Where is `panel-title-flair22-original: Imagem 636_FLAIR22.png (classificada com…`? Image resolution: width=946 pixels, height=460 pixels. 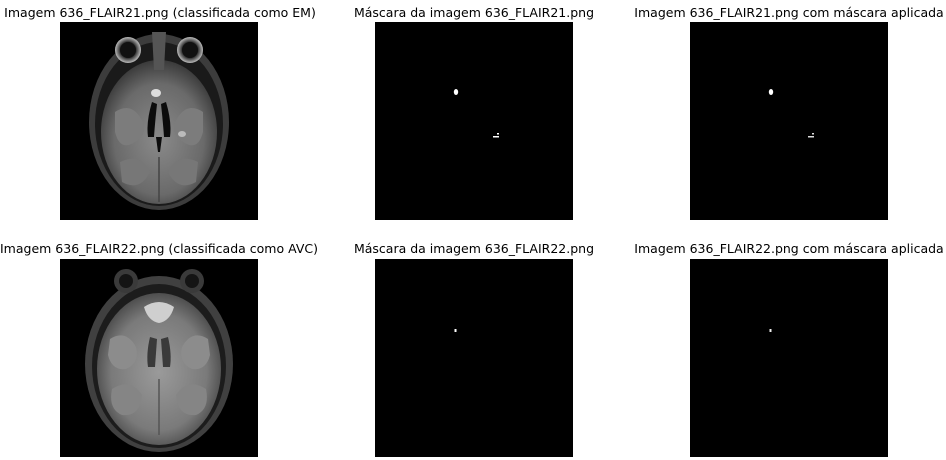 panel-title-flair22-original: Imagem 636_FLAIR22.png (classificada com… is located at coordinates (159, 249).